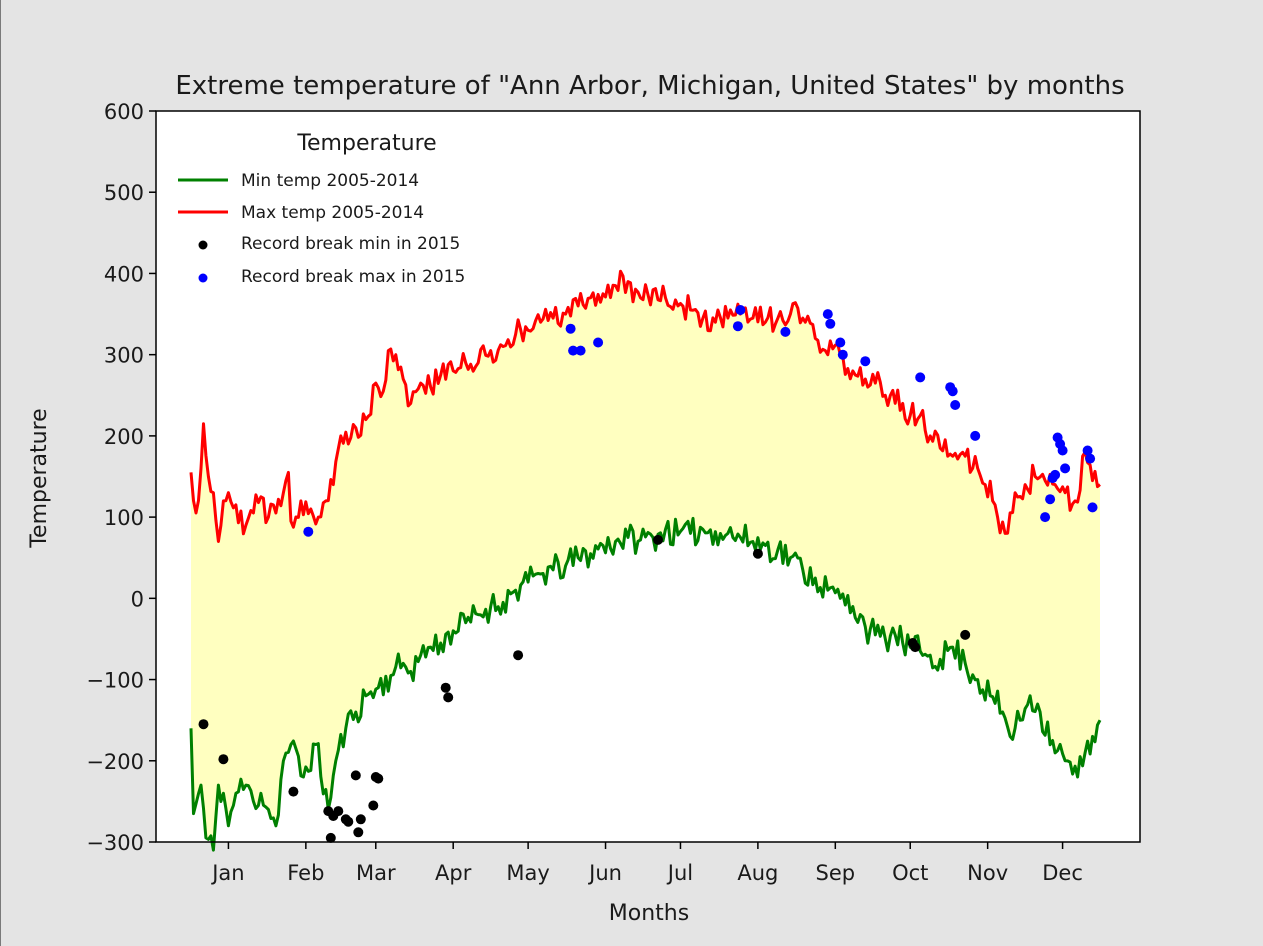 The image size is (1263, 946). What do you see at coordinates (646, 863) in the screenshot?
I see `x-axis: Jan Feb Mar Apr May Jun Jul Aug Sep Oct Nov Dec` at bounding box center [646, 863].